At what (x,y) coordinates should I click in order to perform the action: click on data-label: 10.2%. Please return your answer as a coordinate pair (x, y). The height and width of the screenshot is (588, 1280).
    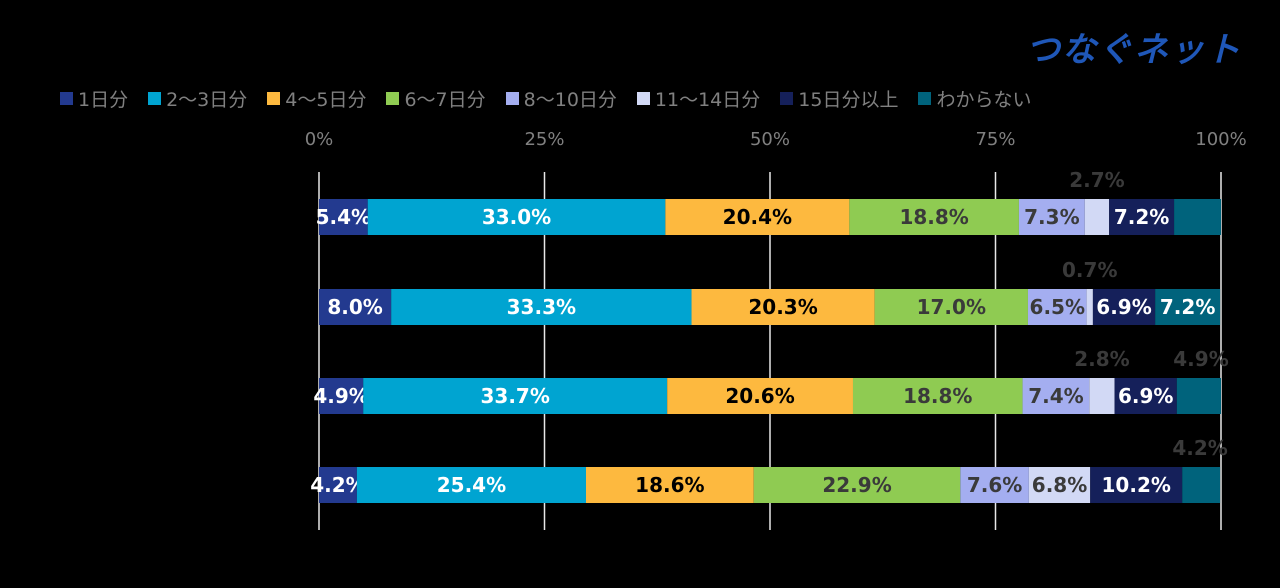
    Looking at the image, I should click on (1136, 485).